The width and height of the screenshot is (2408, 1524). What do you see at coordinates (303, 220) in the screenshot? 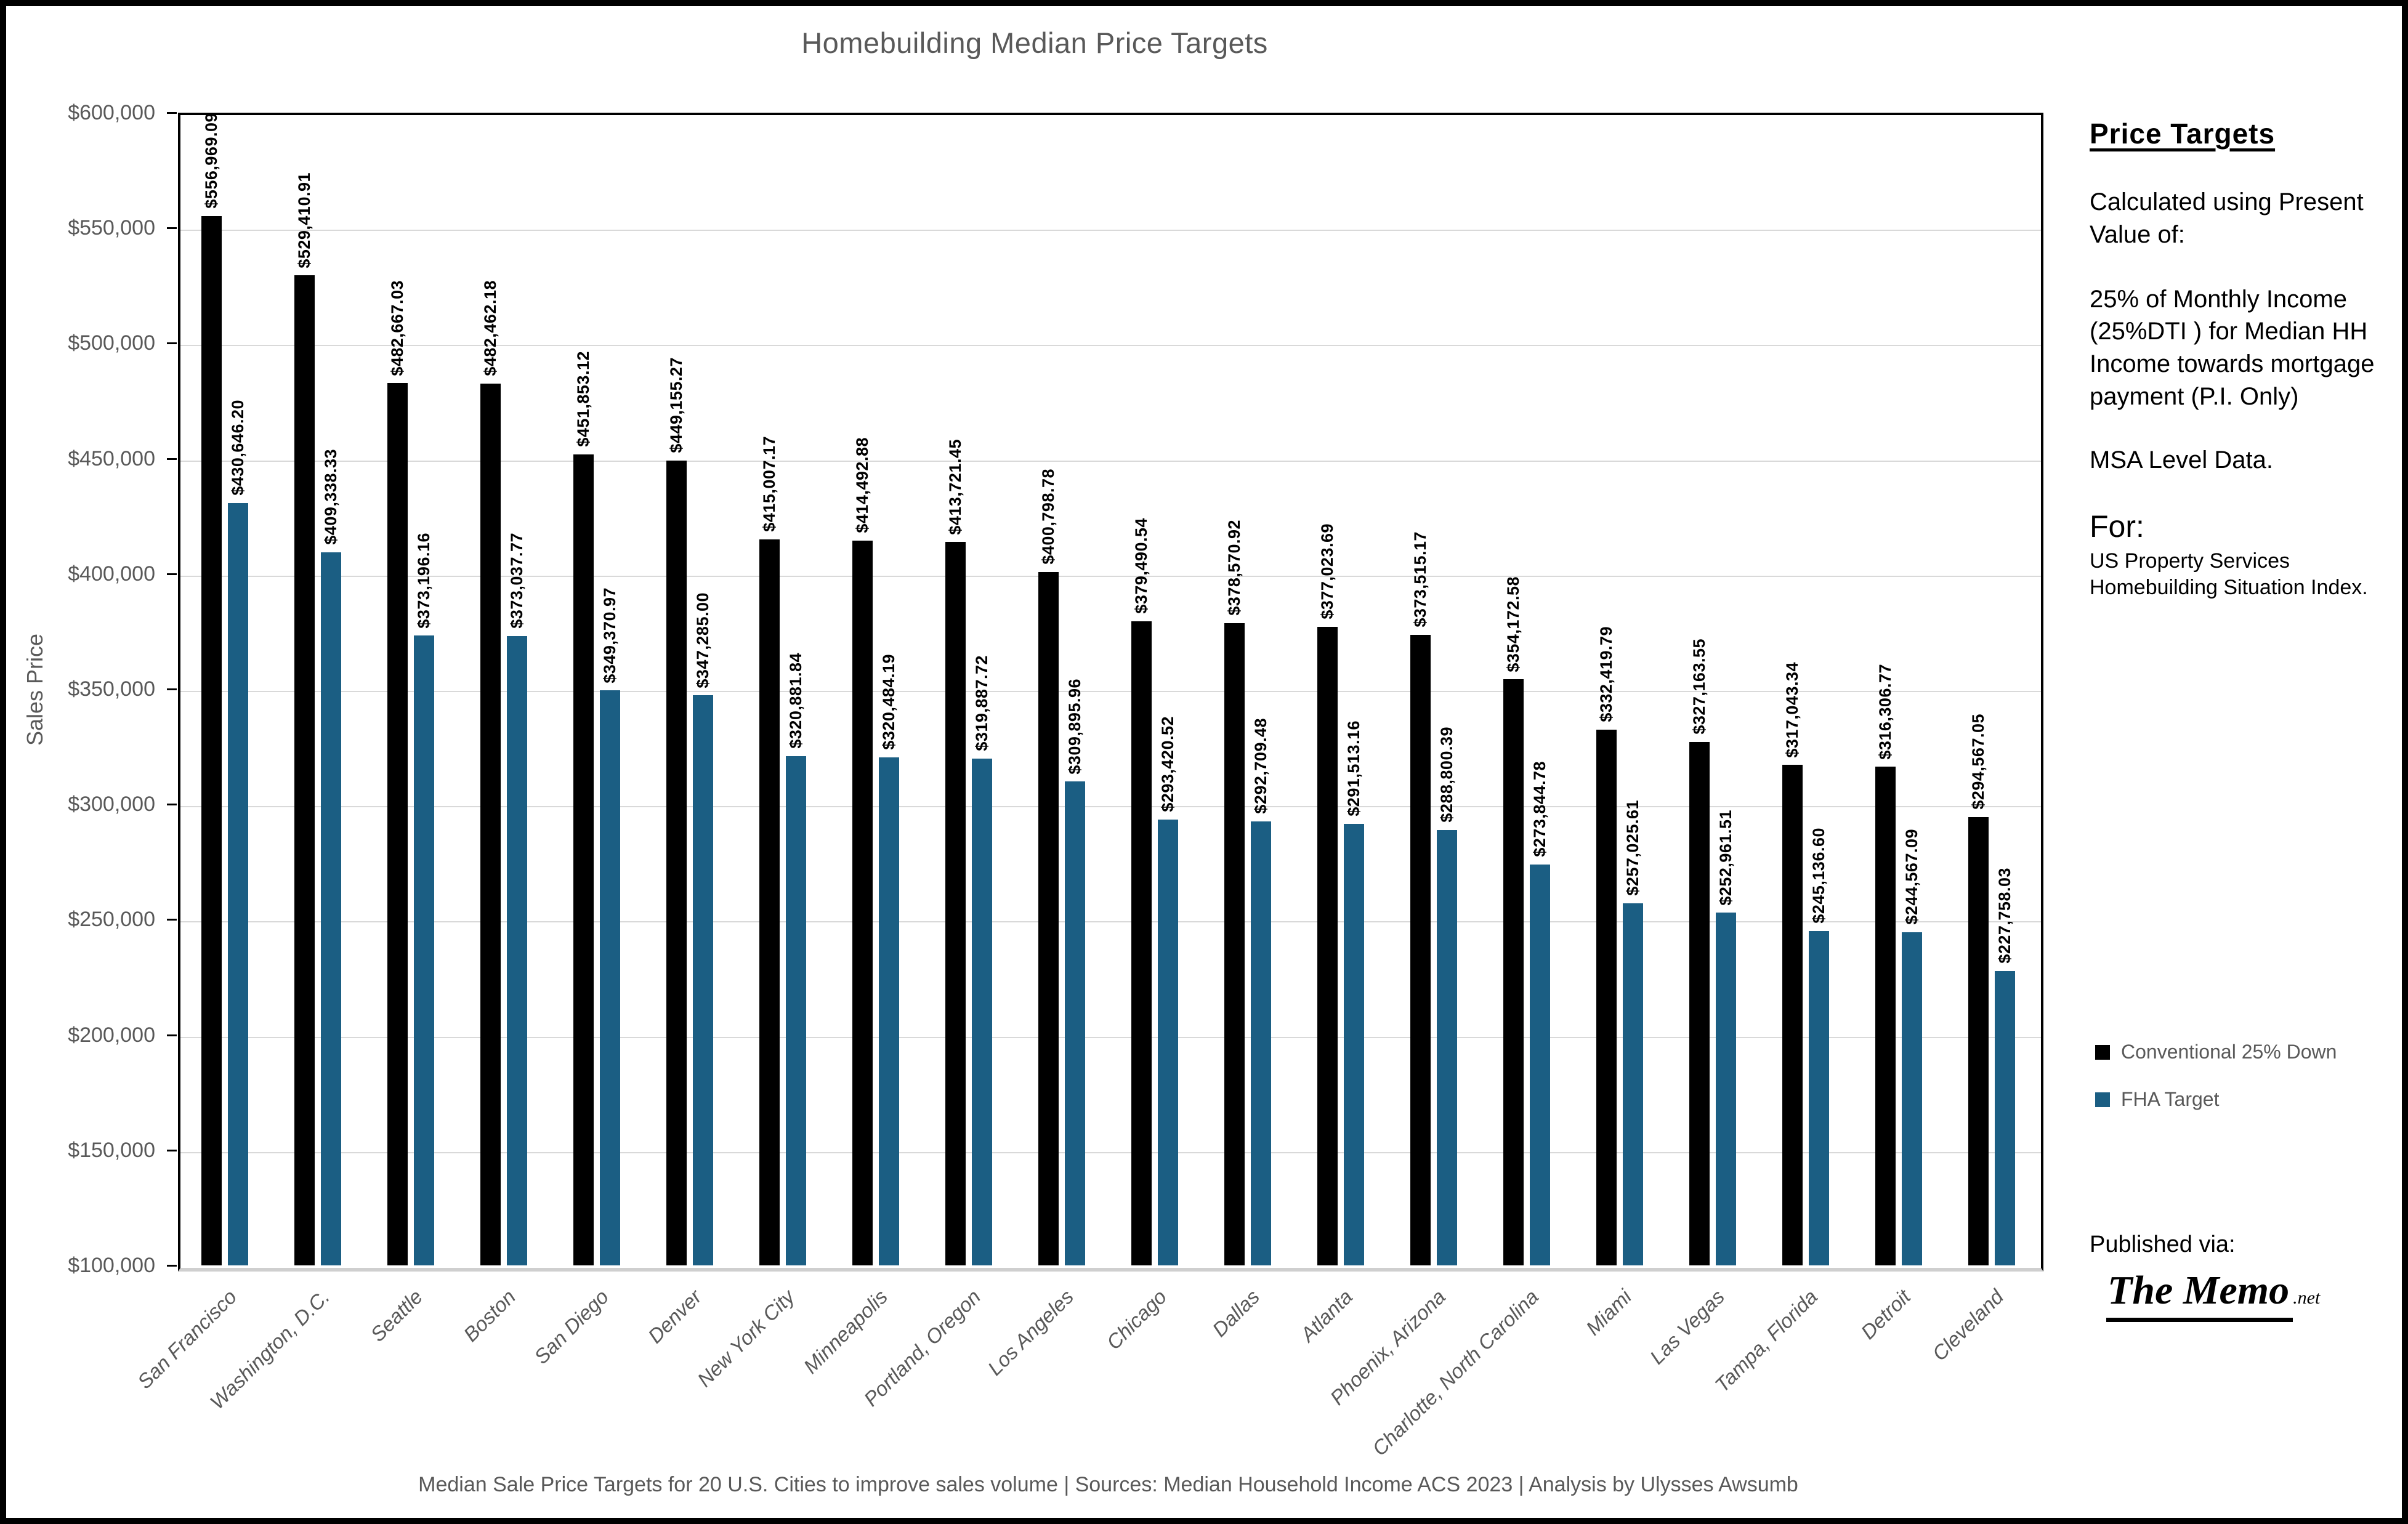
I see `bar-value-label: $529,410.91` at bounding box center [303, 220].